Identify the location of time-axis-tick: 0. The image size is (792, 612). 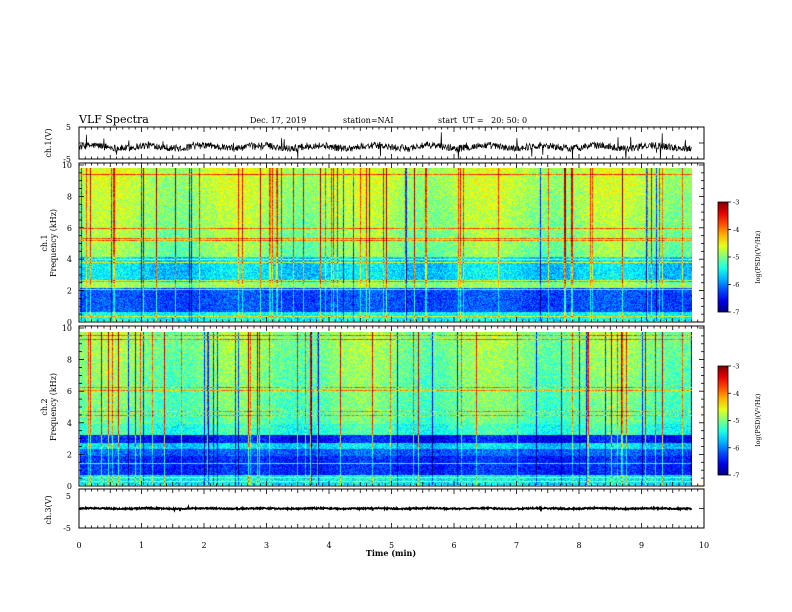
(78, 545).